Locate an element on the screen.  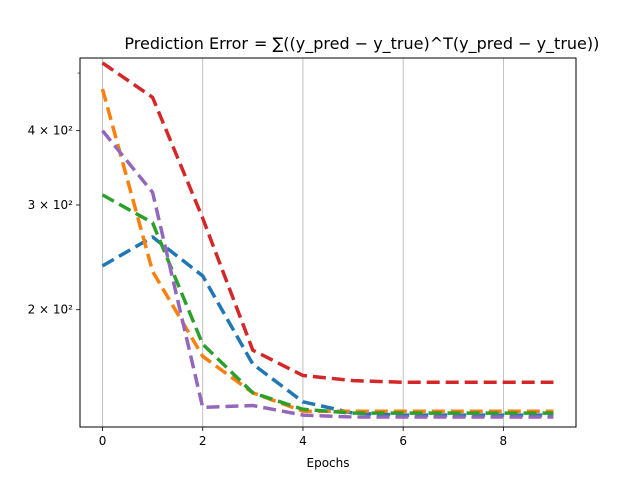
x-axis: 0 2 4 6 8 is located at coordinates (303, 437).